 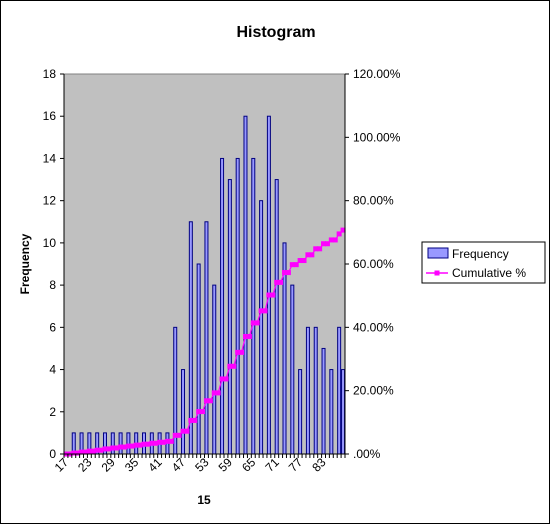 I want to click on x-axis: 17 23 29 35 41 47 53 59 65 71 77 83, so click(x=199, y=464).